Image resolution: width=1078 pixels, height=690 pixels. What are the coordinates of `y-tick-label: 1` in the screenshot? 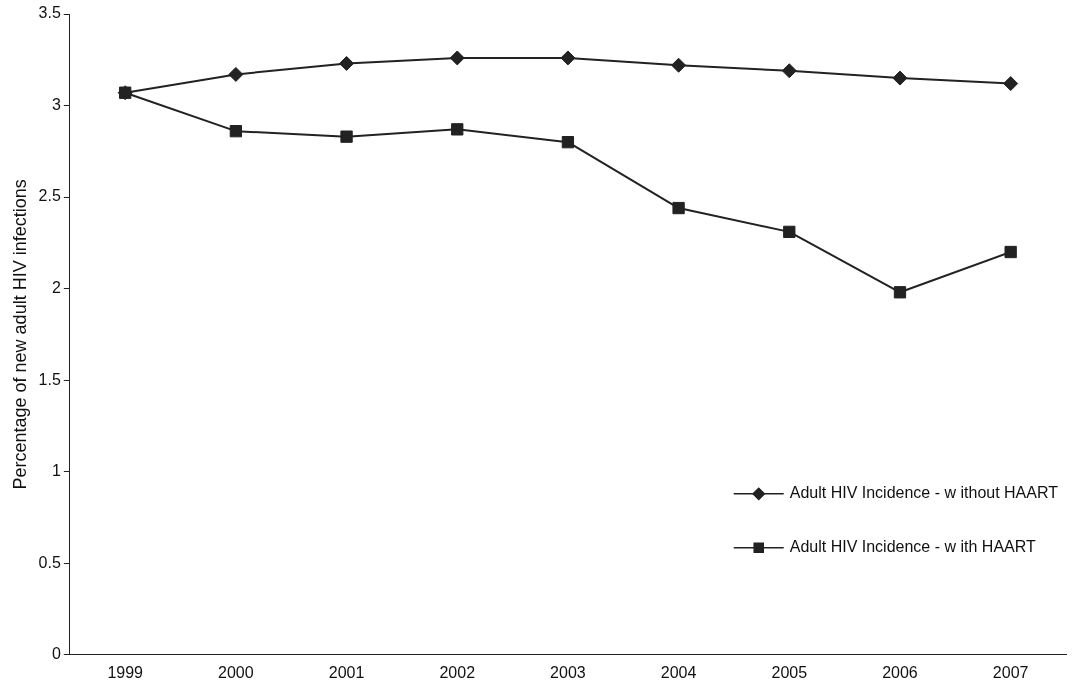 It's located at (56, 471).